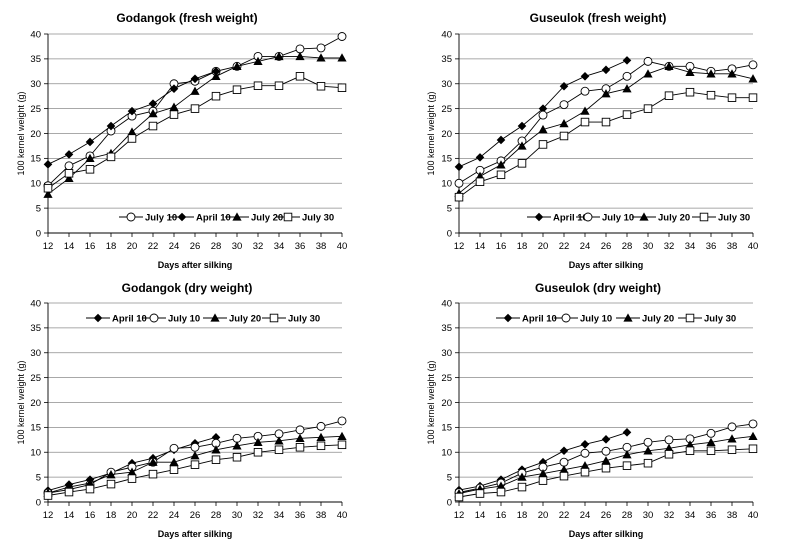 The width and height of the screenshot is (791, 550). I want to click on x-tick-label: 24, so click(174, 246).